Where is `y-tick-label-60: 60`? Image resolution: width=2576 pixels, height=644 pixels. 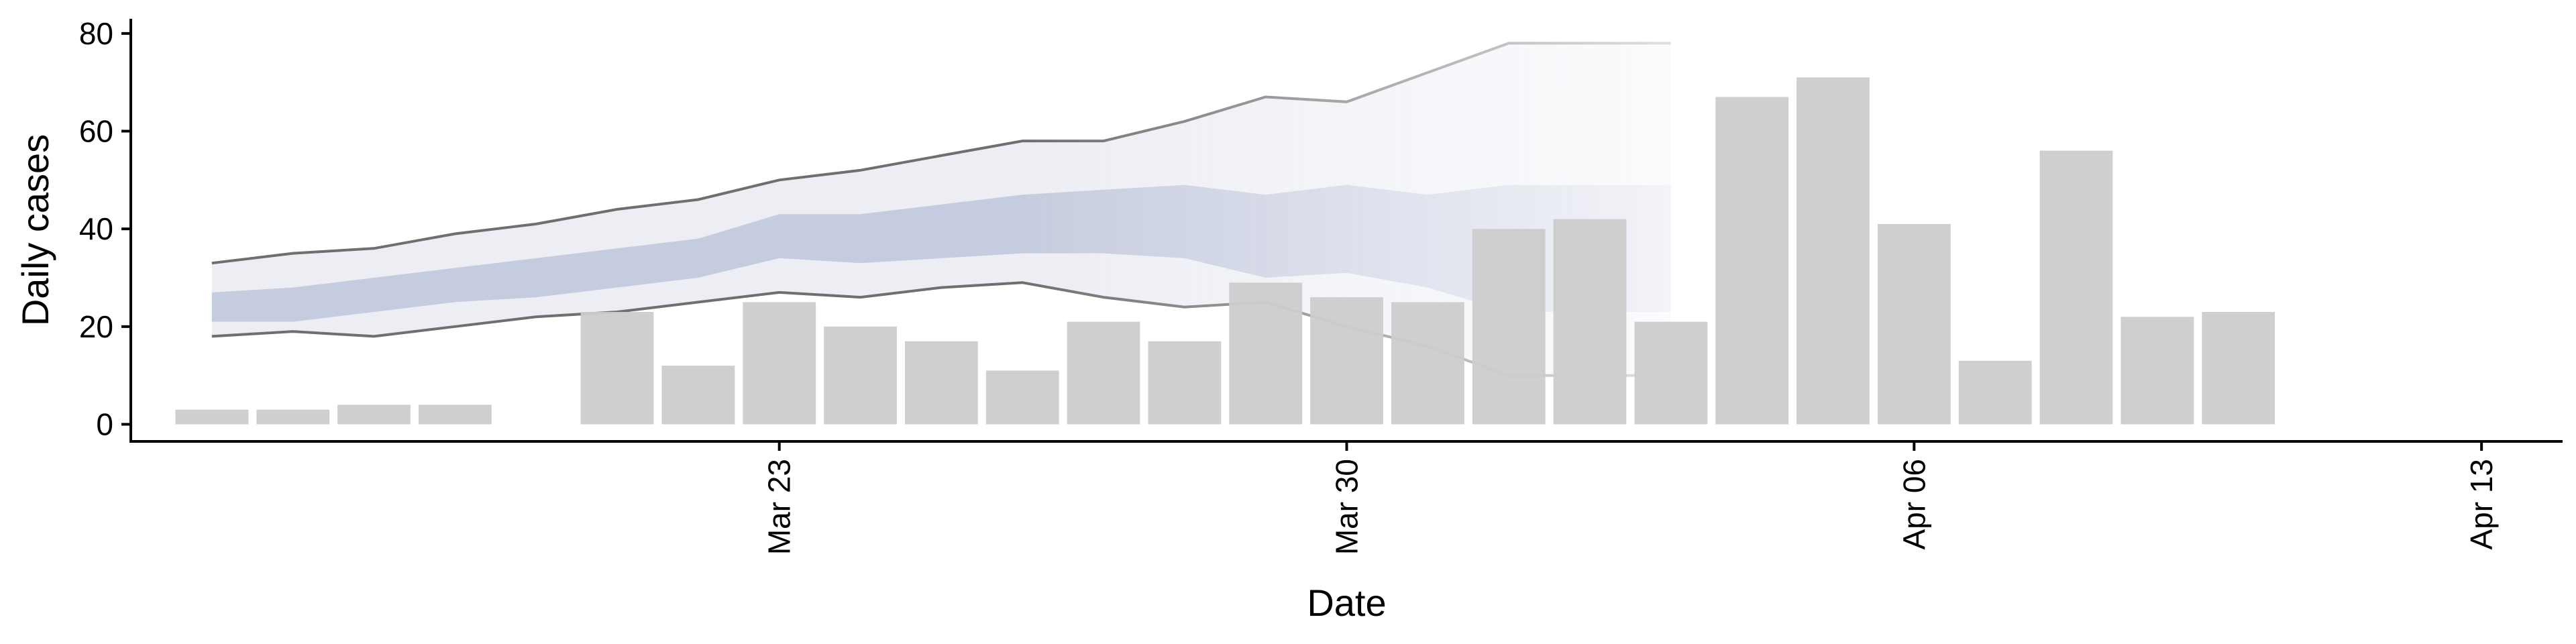
y-tick-label-60: 60 is located at coordinates (96, 131).